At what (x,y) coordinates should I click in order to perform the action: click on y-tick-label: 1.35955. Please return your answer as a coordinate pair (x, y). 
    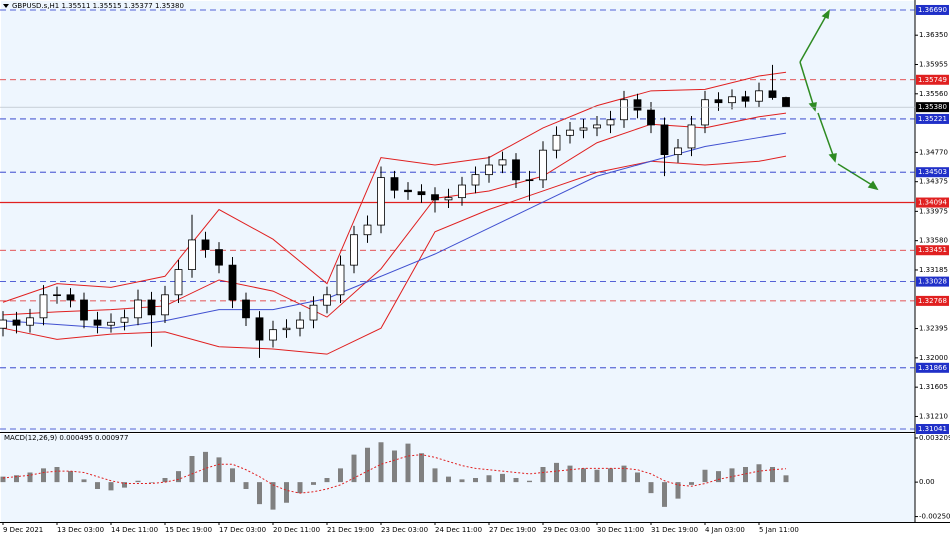
    Looking at the image, I should click on (933, 64).